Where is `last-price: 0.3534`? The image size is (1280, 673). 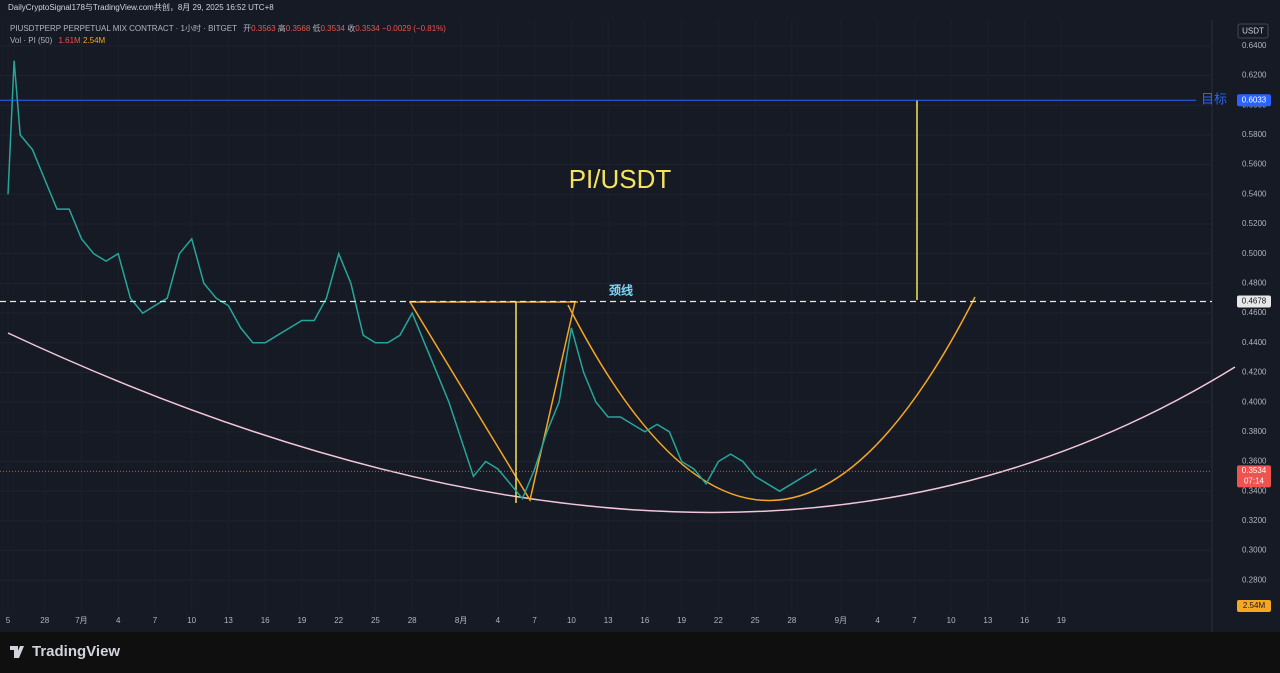
last-price: 0.3534 is located at coordinates (1254, 470).